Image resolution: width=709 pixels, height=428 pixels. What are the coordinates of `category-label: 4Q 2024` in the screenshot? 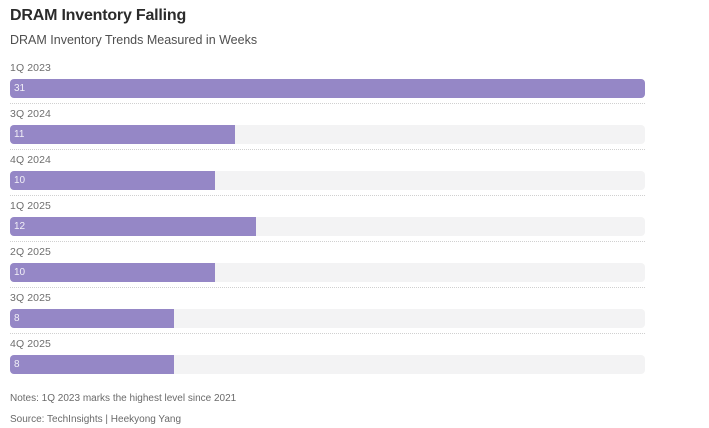 It's located at (30, 160).